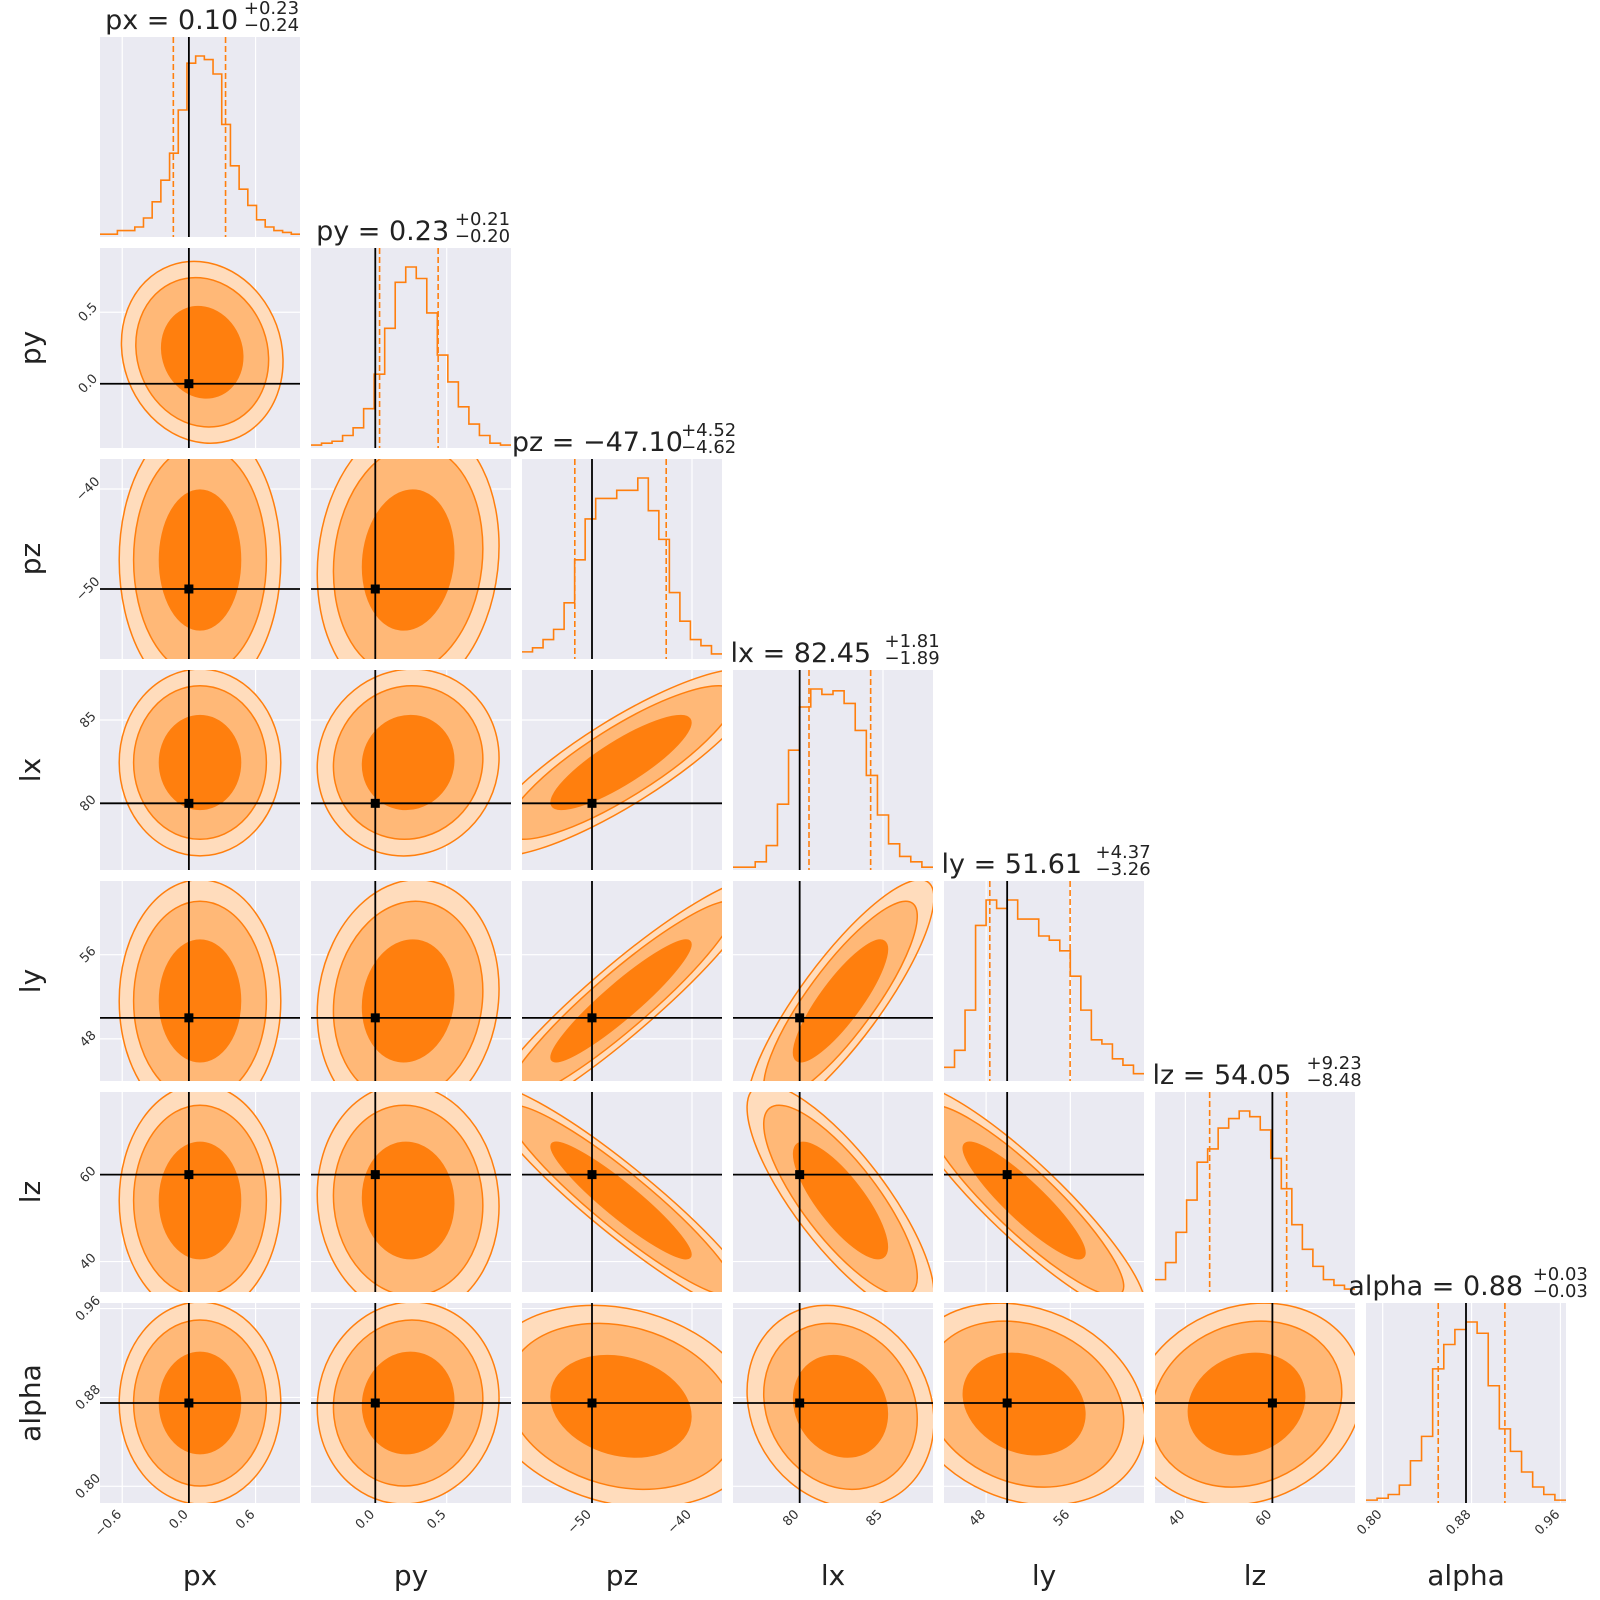 This screenshot has width=1600, height=1600. What do you see at coordinates (436, 1519) in the screenshot?
I see `x-tick-label-py: 0.5` at bounding box center [436, 1519].